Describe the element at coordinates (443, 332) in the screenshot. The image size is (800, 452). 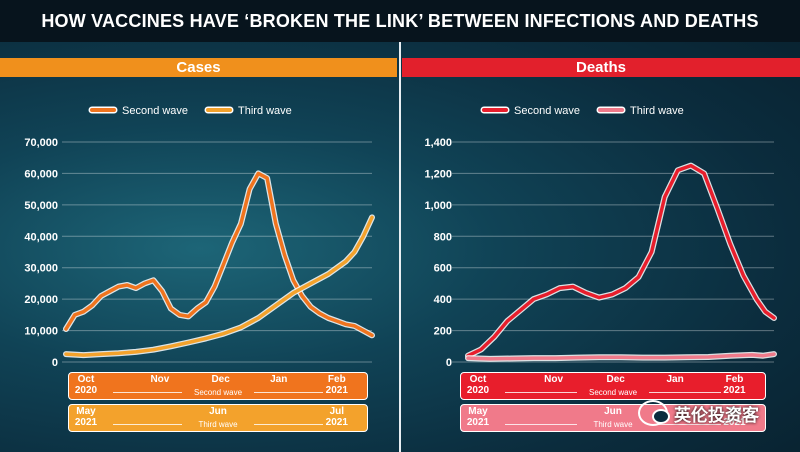
I see `y-tick-label: 200` at that location.